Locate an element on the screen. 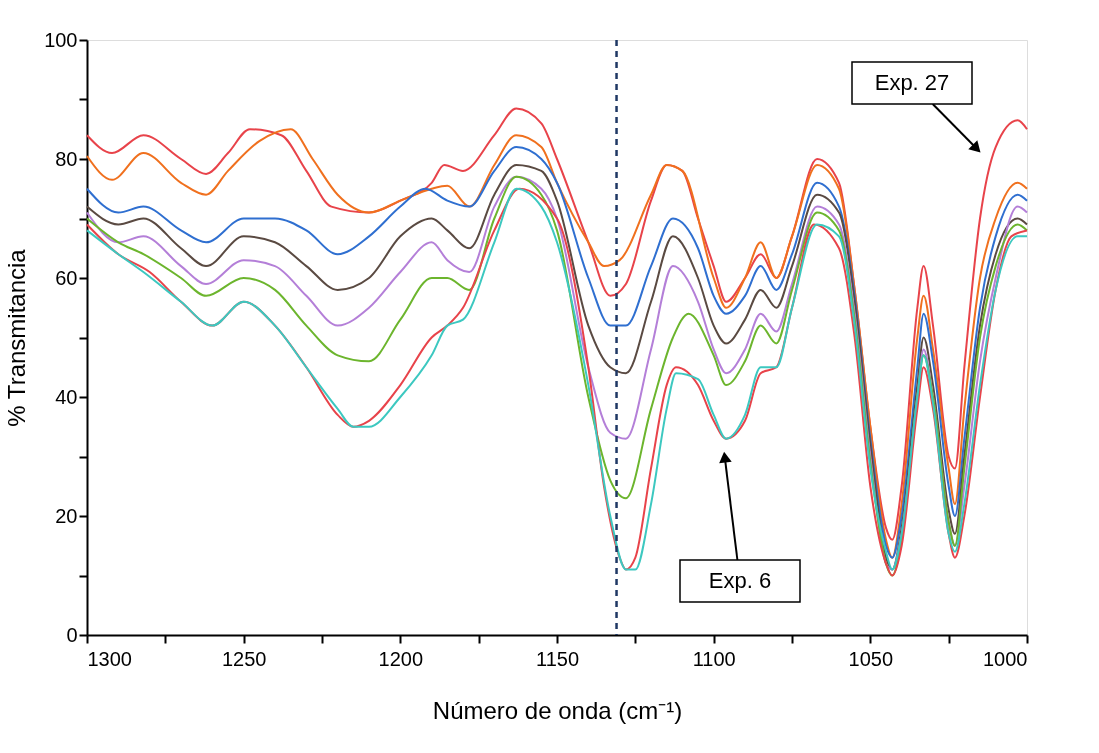 This screenshot has width=1099, height=753. x-tick-label: 1300 is located at coordinates (109, 658).